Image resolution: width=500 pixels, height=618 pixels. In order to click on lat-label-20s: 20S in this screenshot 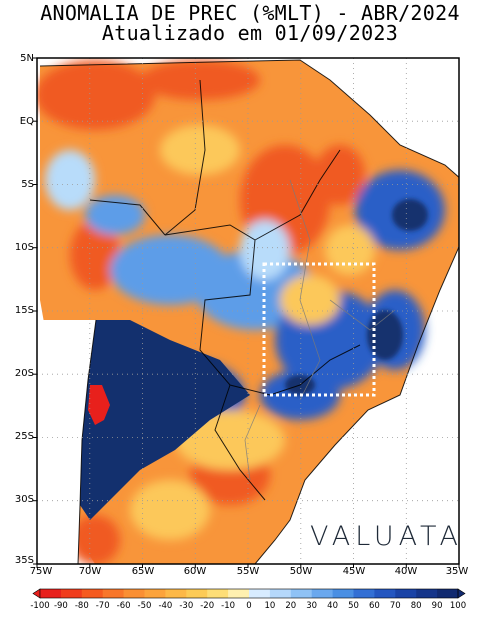, I will do `click(24, 373)`.